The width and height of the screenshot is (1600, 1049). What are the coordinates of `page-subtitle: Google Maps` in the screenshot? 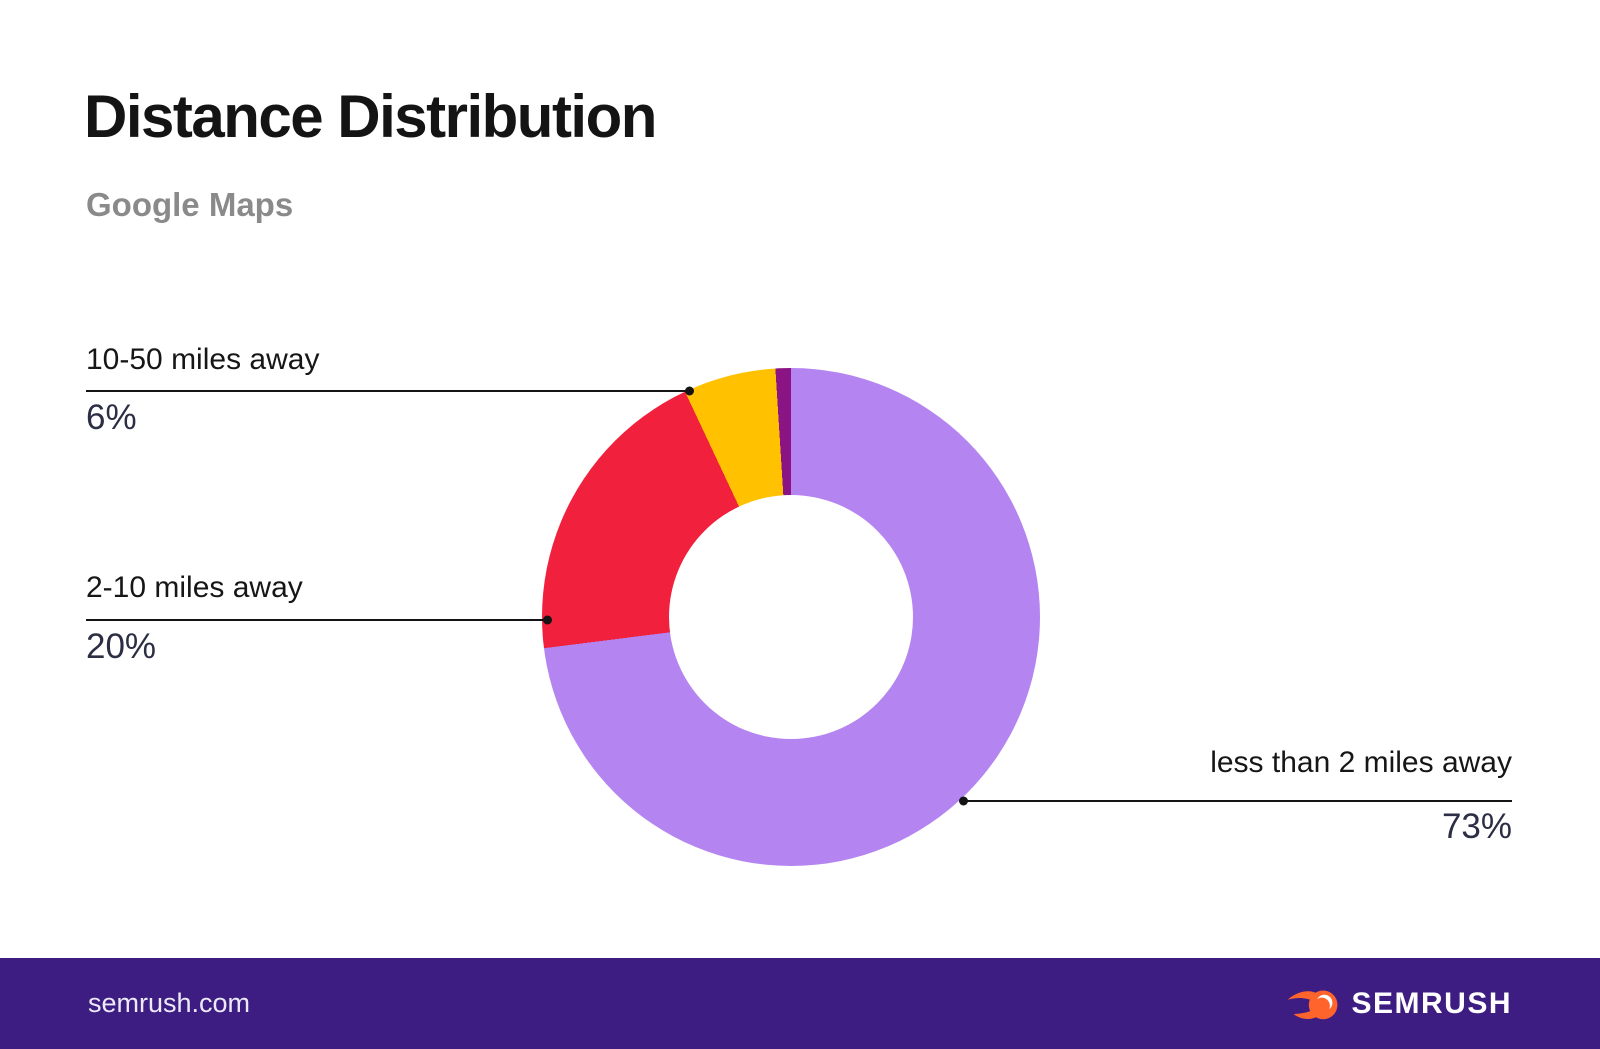 It's located at (190, 204).